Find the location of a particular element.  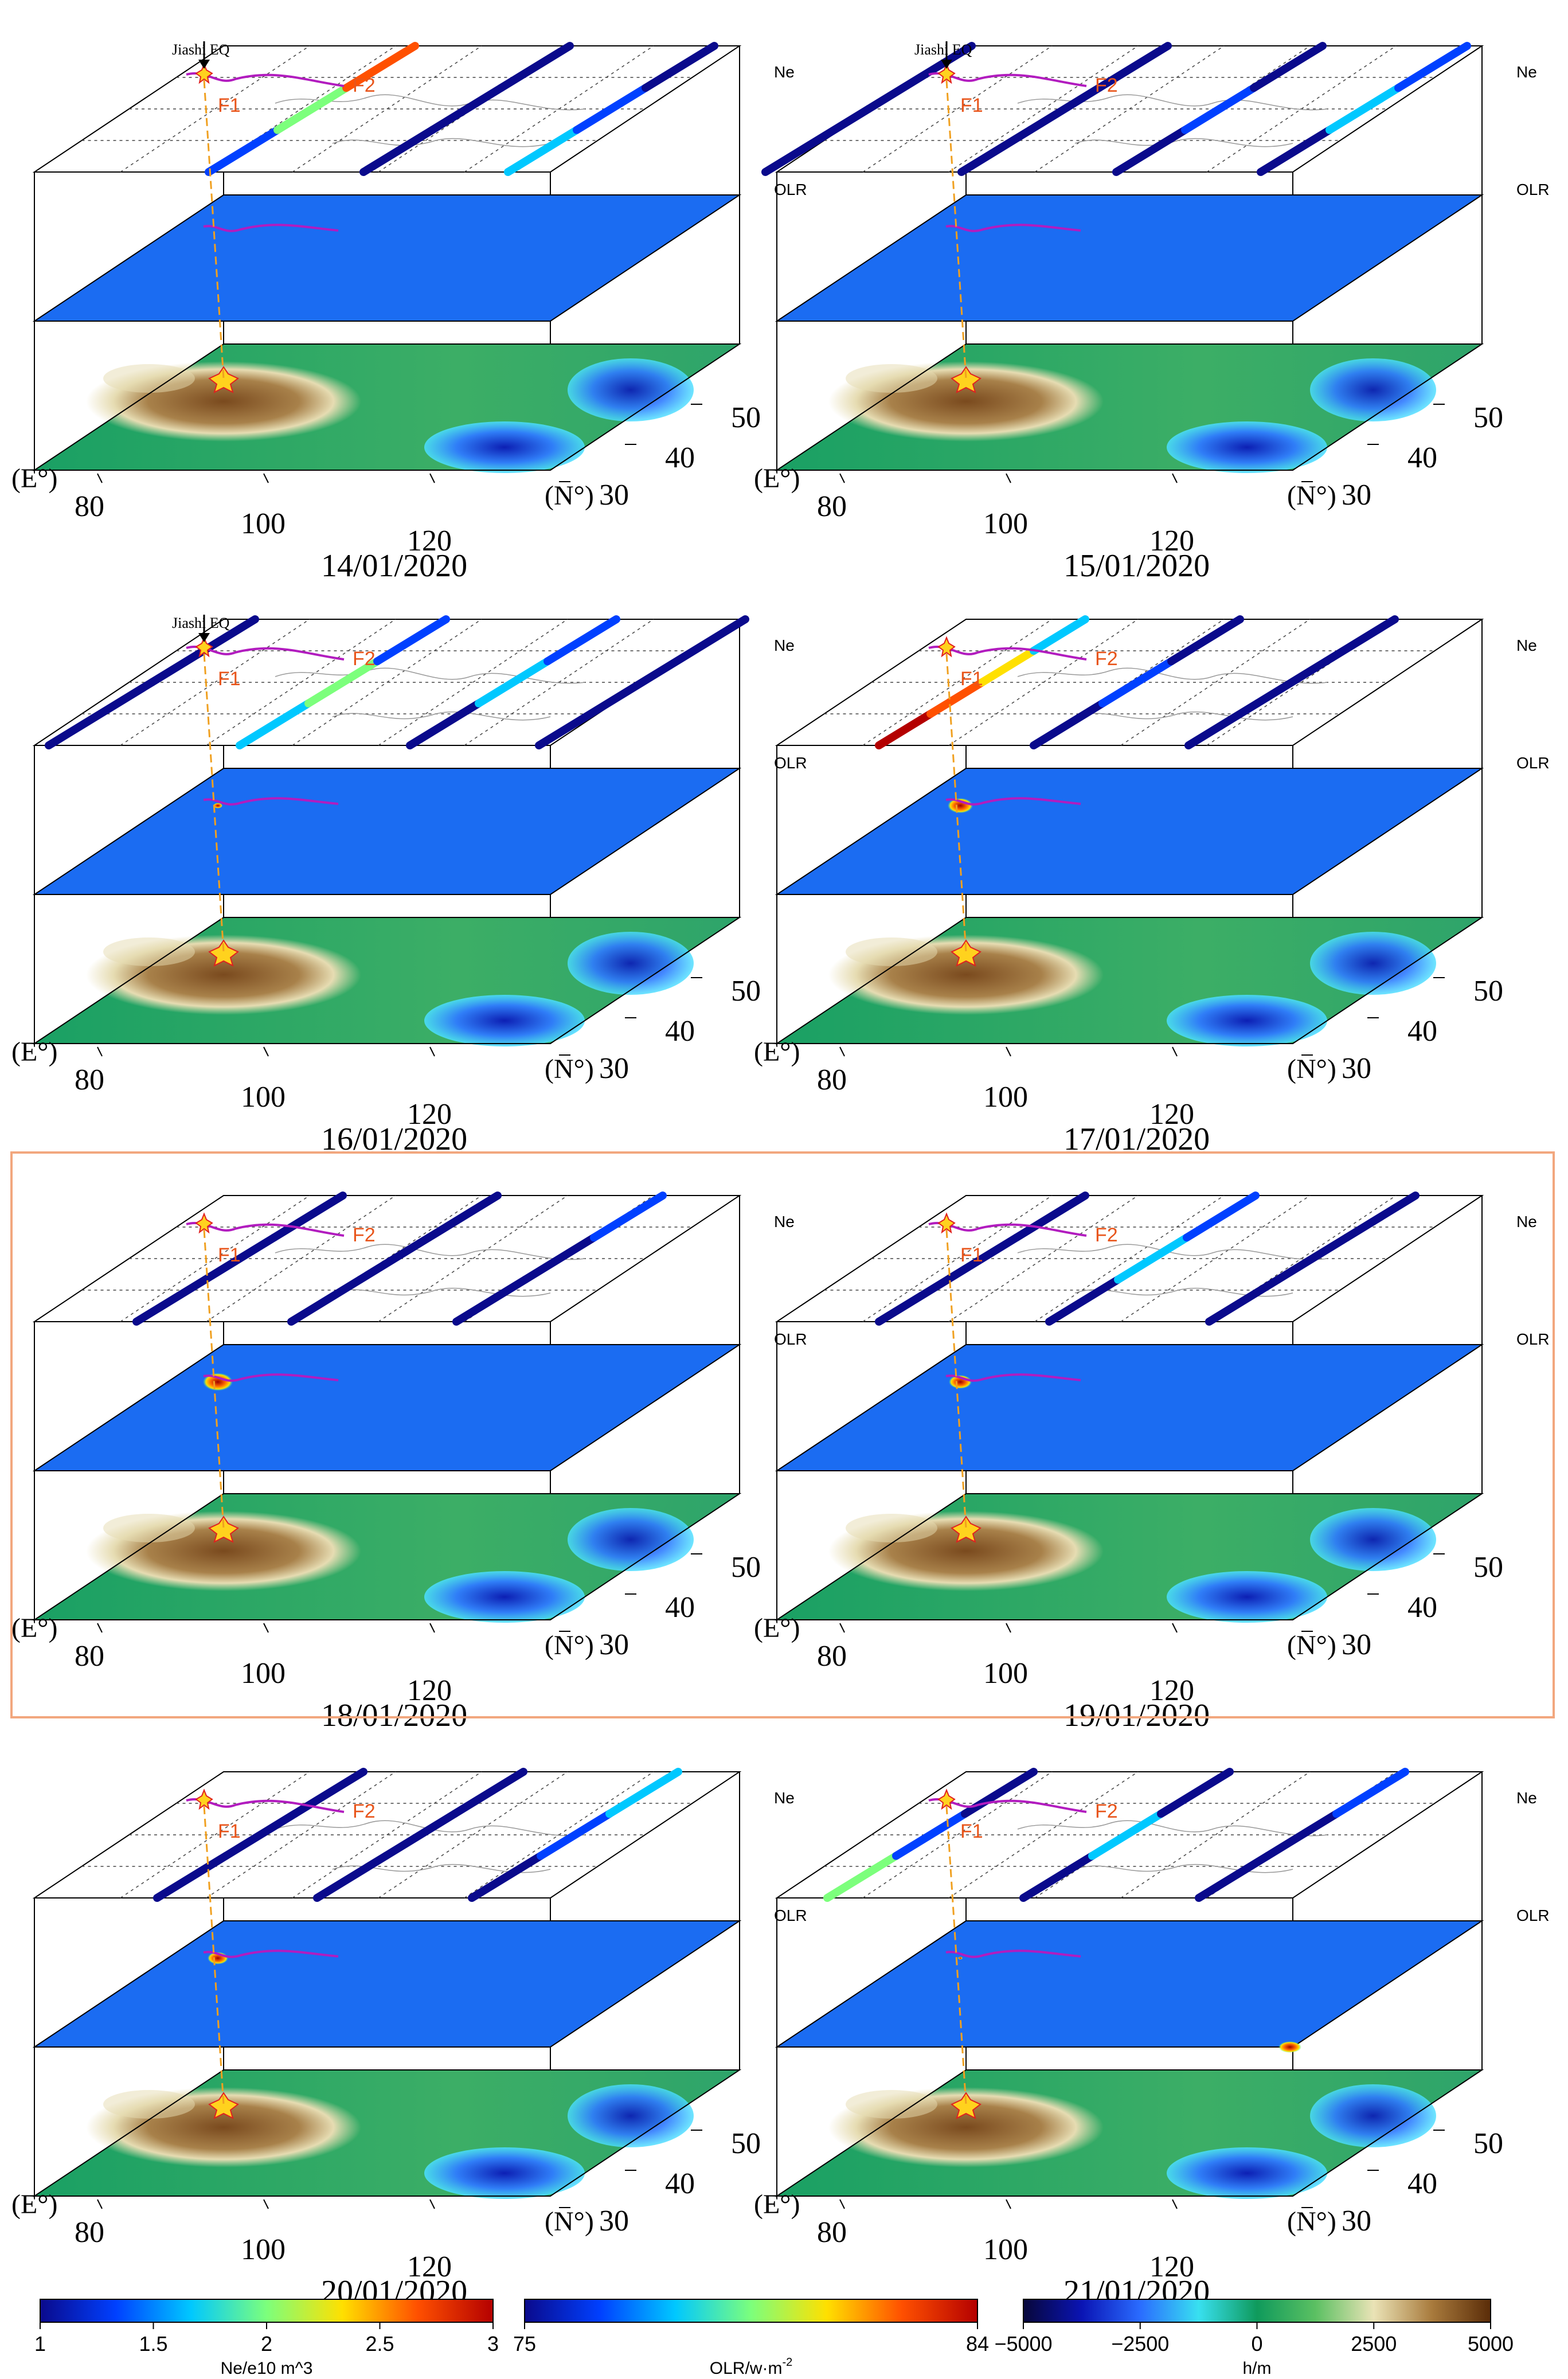

panel-date: 17/01/2020 is located at coordinates (1136, 1139).